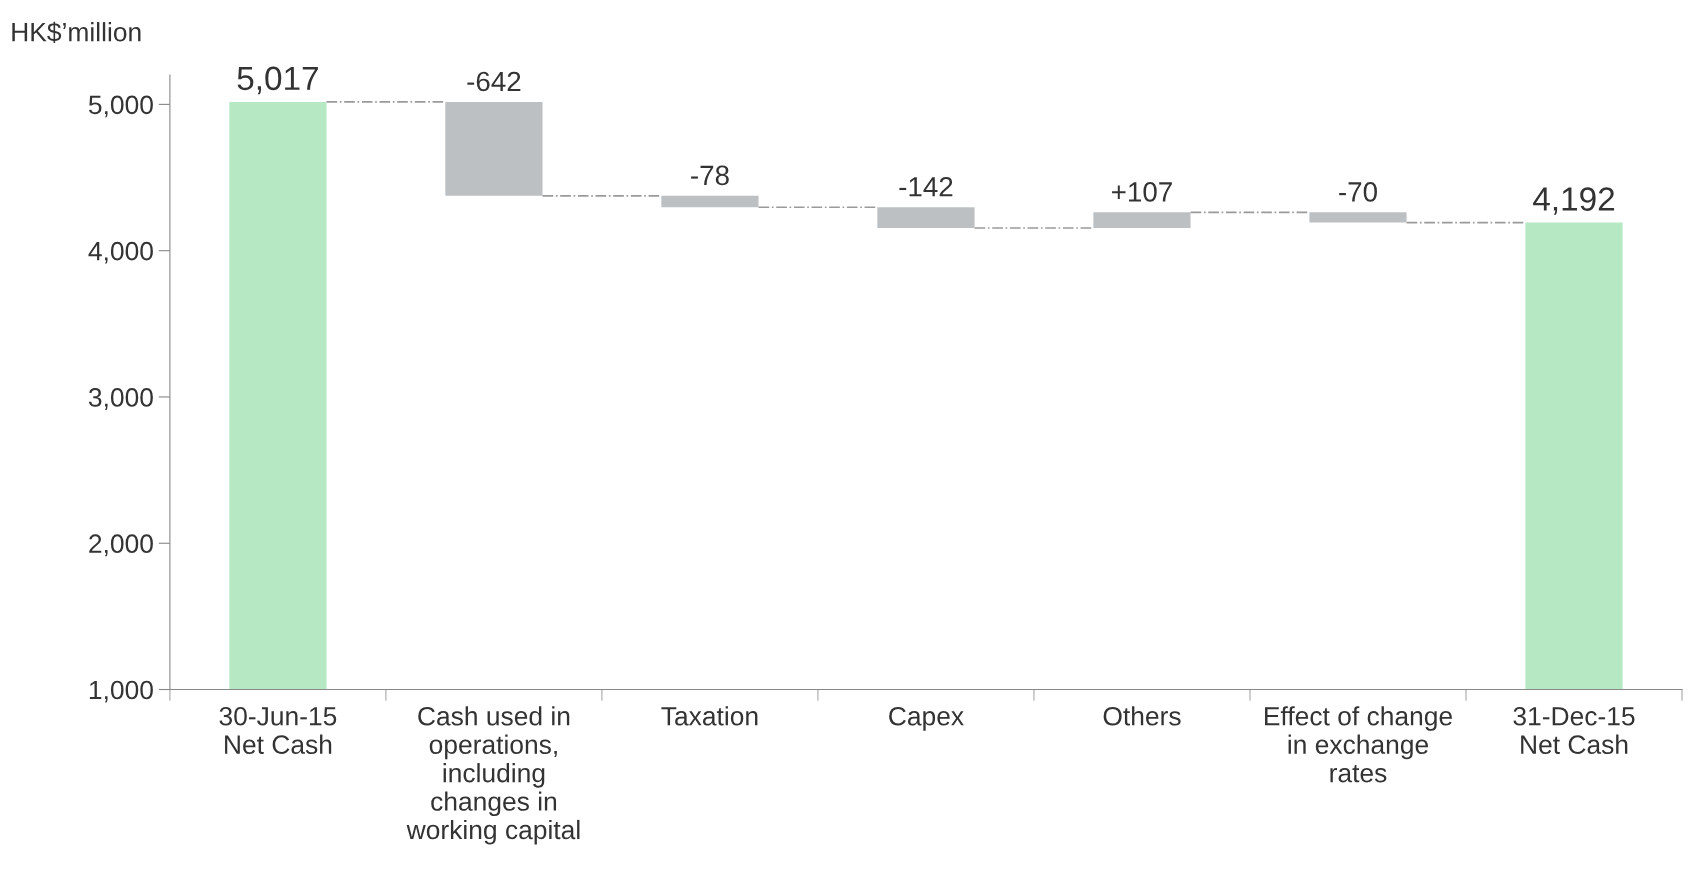 Image resolution: width=1699 pixels, height=884 pixels. Describe the element at coordinates (121, 545) in the screenshot. I see `y-tick-label: 2,000` at that location.